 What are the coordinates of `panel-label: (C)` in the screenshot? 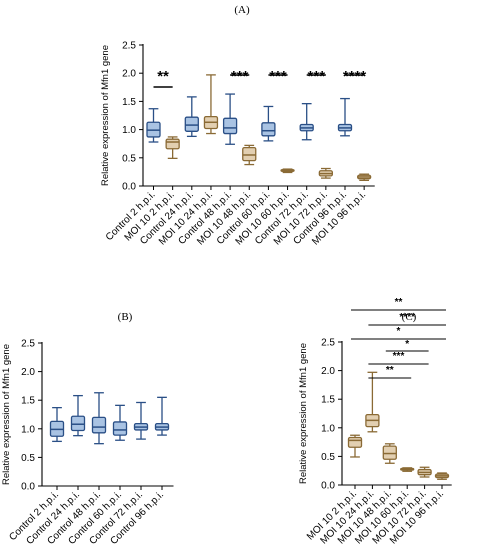 It's located at (409, 317).